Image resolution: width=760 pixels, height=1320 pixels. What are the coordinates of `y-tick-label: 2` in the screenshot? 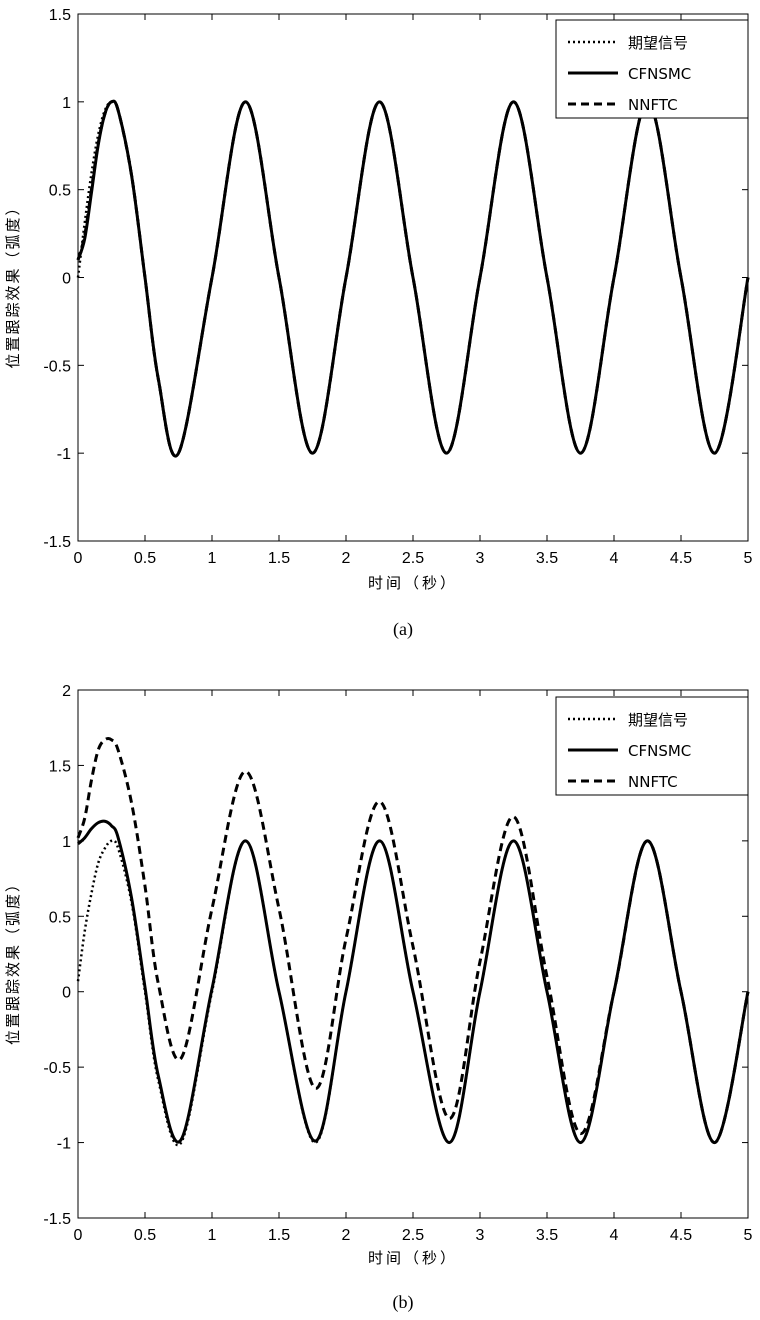 It's located at (66, 691).